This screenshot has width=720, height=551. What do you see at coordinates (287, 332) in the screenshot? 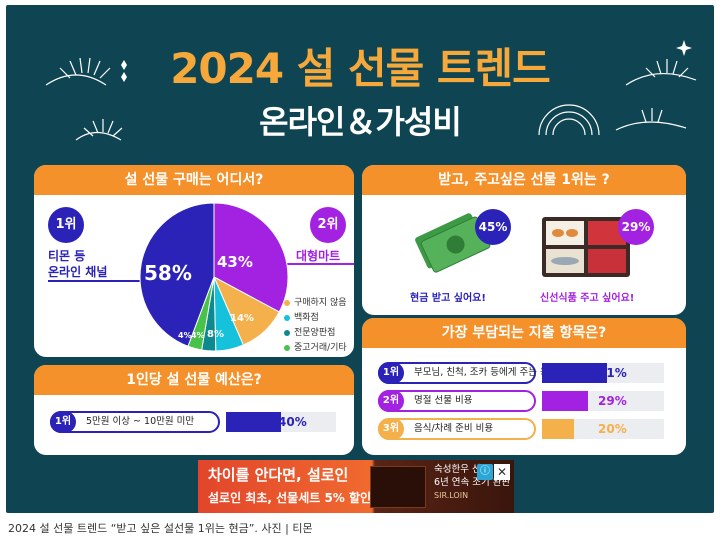
I see `legend-dot-teal` at bounding box center [287, 332].